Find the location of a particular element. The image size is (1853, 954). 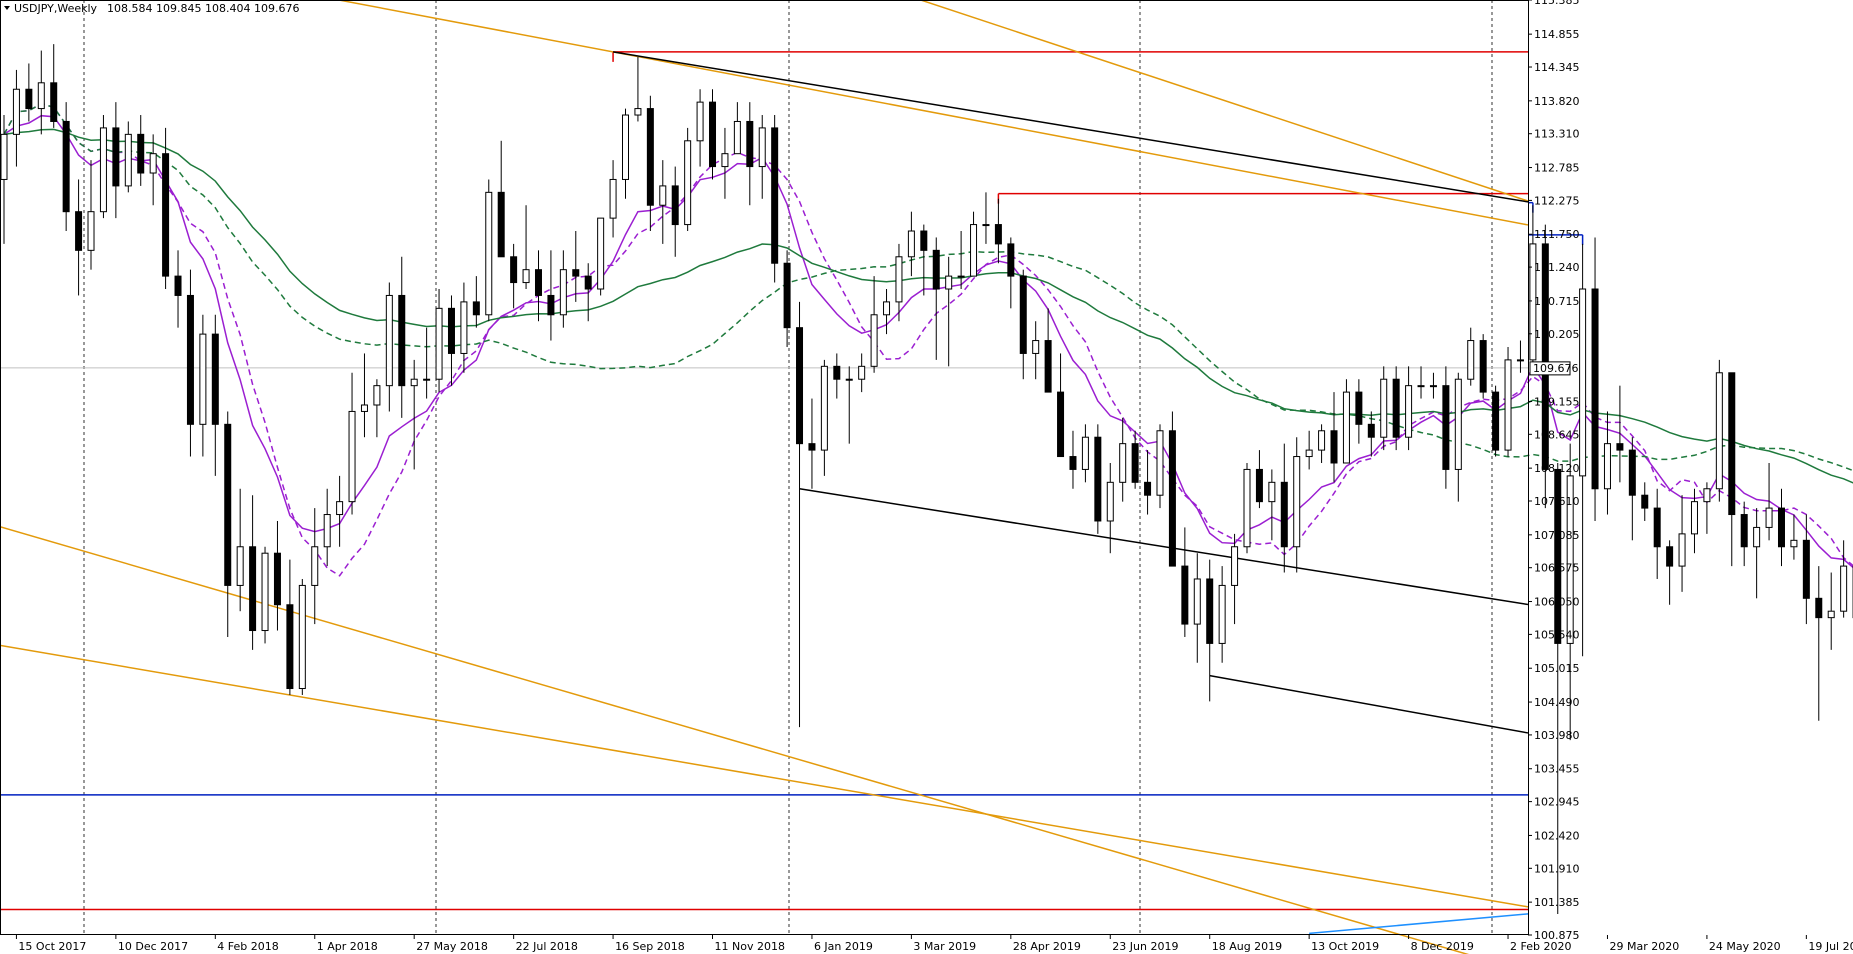

light-blue-trendline is located at coordinates (1419, 924).